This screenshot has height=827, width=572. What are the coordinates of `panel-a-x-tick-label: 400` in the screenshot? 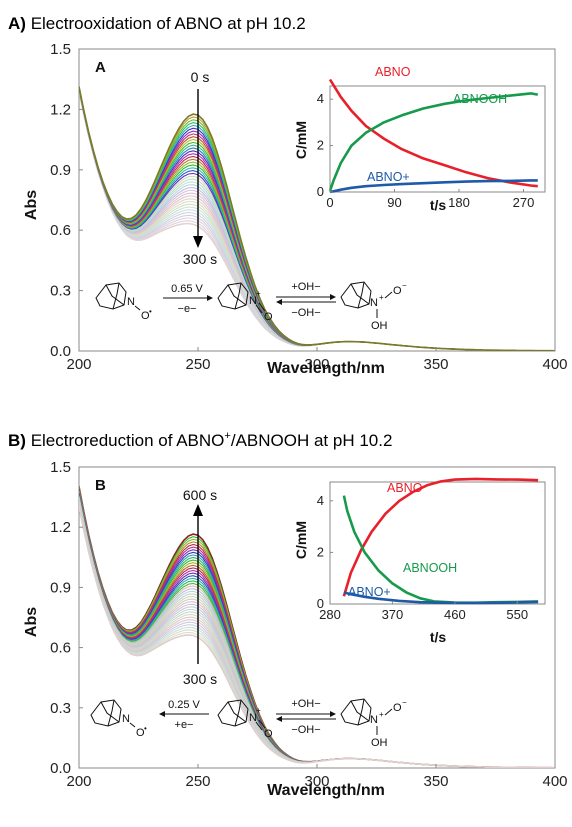 It's located at (554, 364).